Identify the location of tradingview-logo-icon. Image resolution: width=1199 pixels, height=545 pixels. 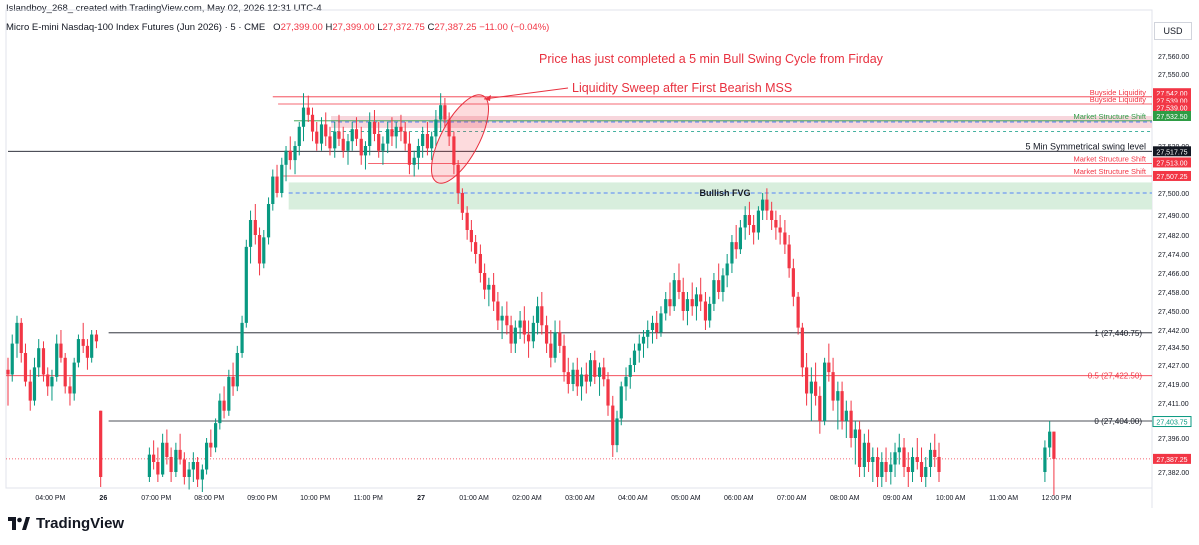
(19, 523).